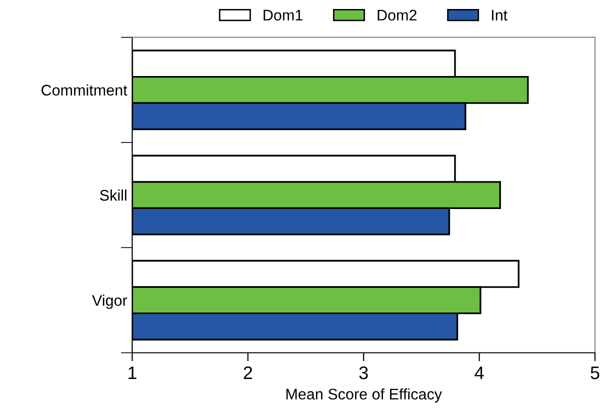 The height and width of the screenshot is (415, 601). I want to click on x-tick-label: 3, so click(363, 373).